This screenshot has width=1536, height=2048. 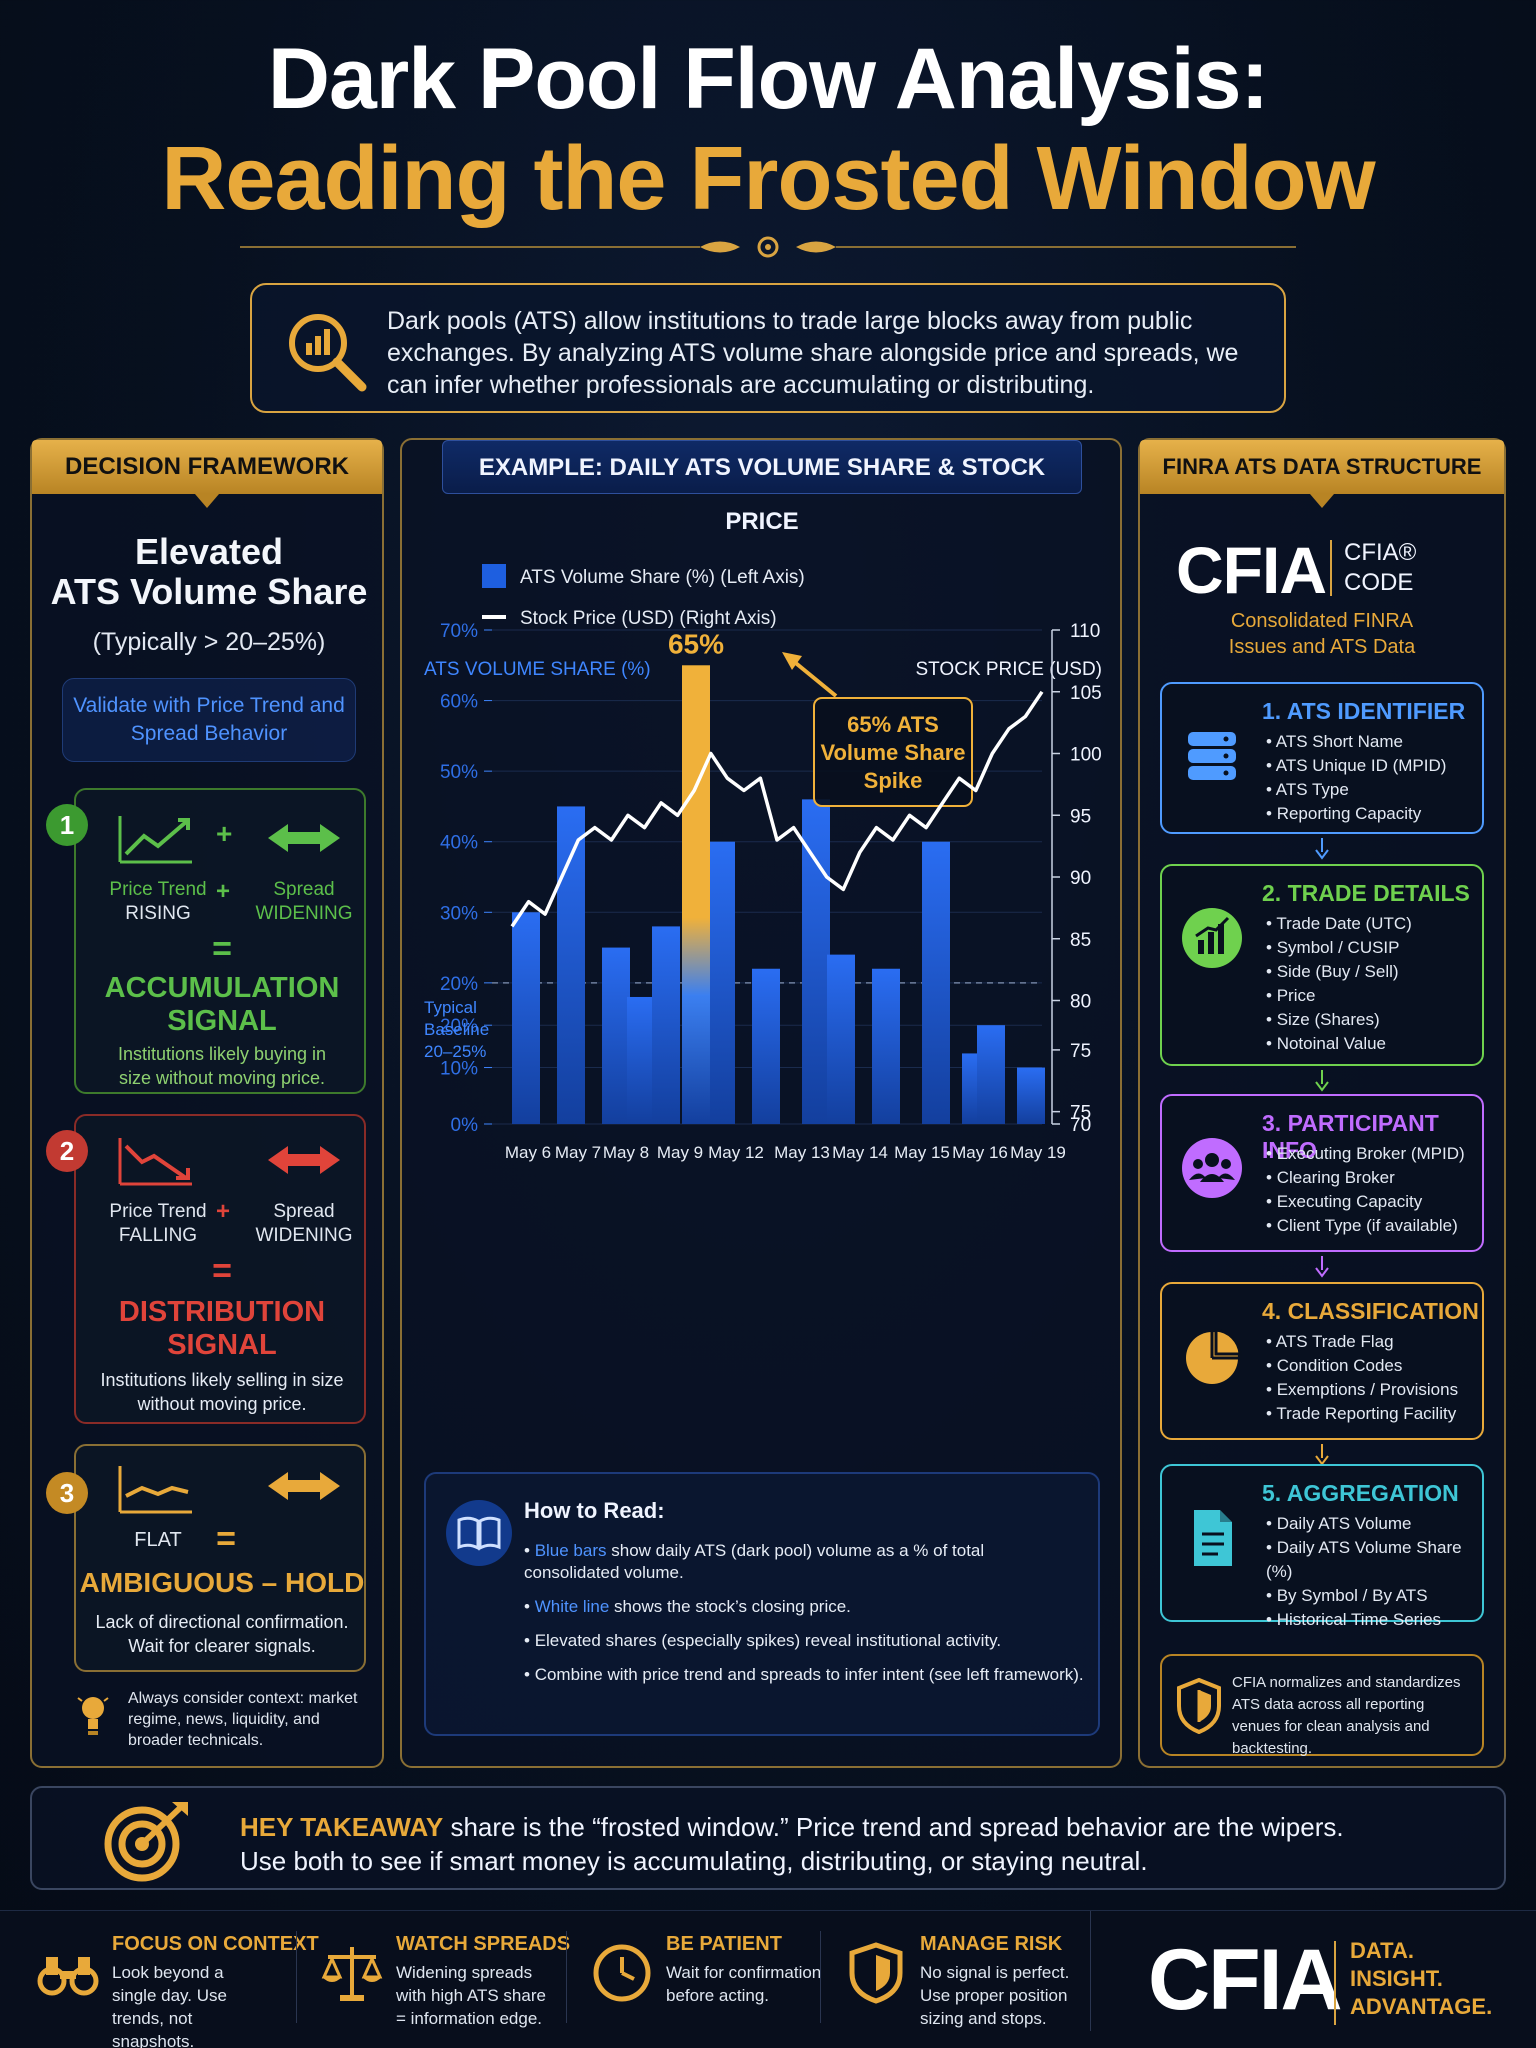 What do you see at coordinates (980, 1152) in the screenshot?
I see `x-tick-label: May 16` at bounding box center [980, 1152].